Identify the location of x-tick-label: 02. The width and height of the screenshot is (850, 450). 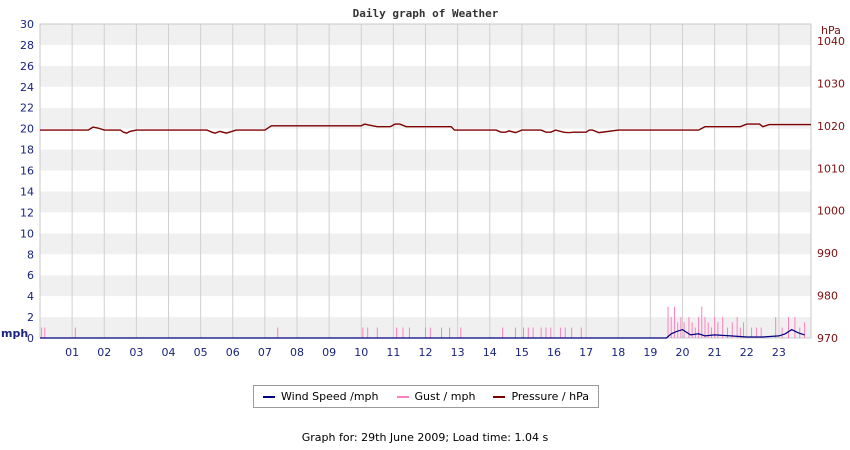
(104, 352).